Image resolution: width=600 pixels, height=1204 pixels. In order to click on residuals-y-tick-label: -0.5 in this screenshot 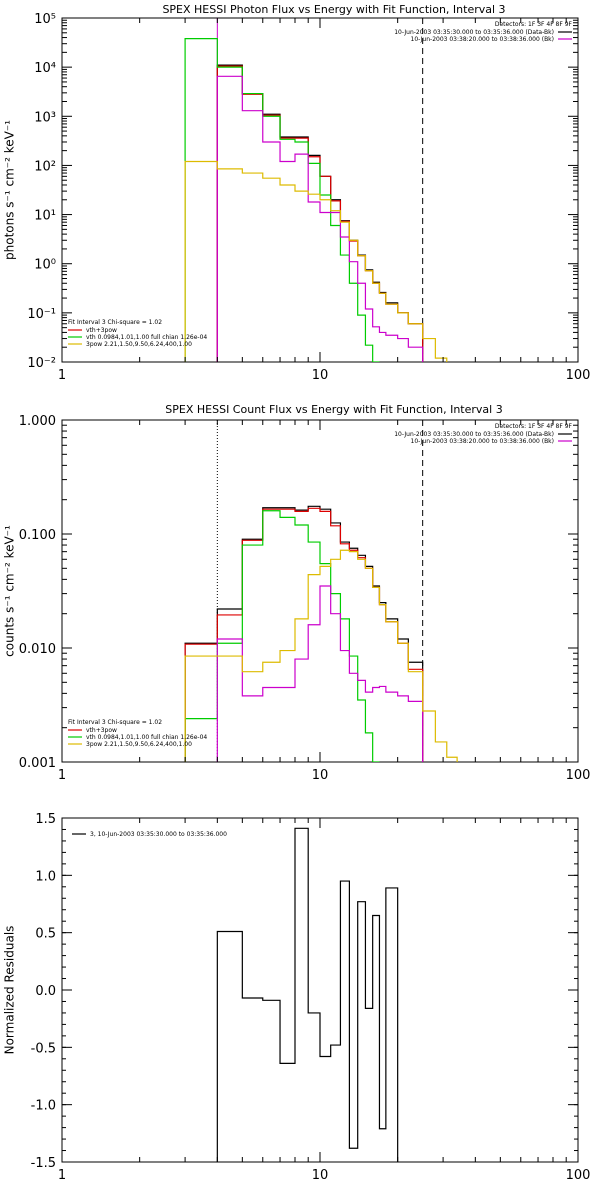, I will do `click(43, 1048)`.